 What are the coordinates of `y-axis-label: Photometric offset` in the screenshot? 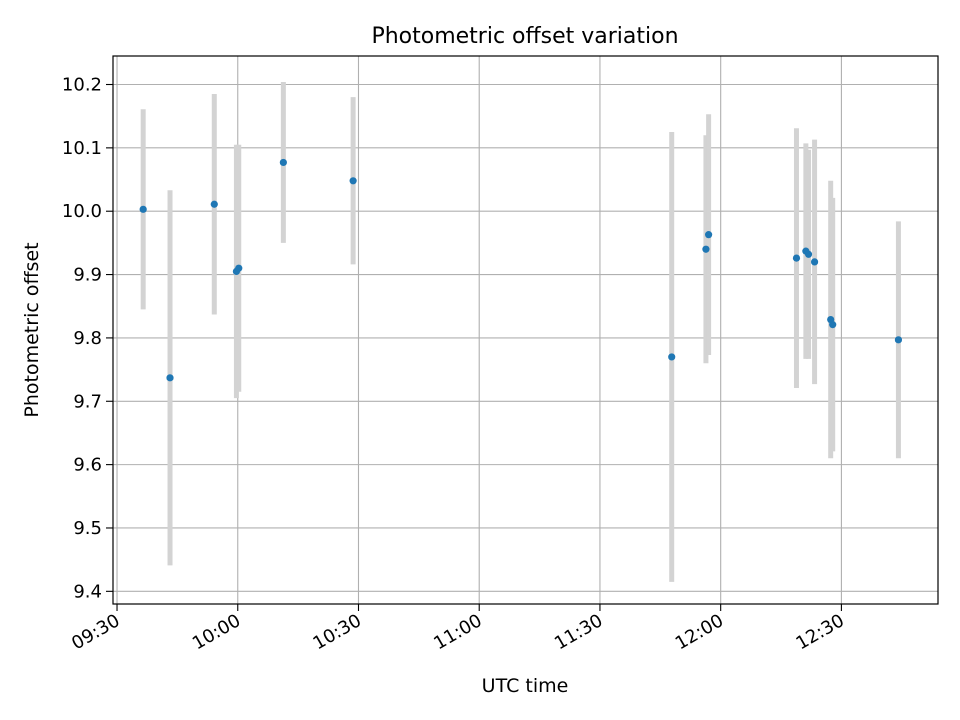 It's located at (32, 329).